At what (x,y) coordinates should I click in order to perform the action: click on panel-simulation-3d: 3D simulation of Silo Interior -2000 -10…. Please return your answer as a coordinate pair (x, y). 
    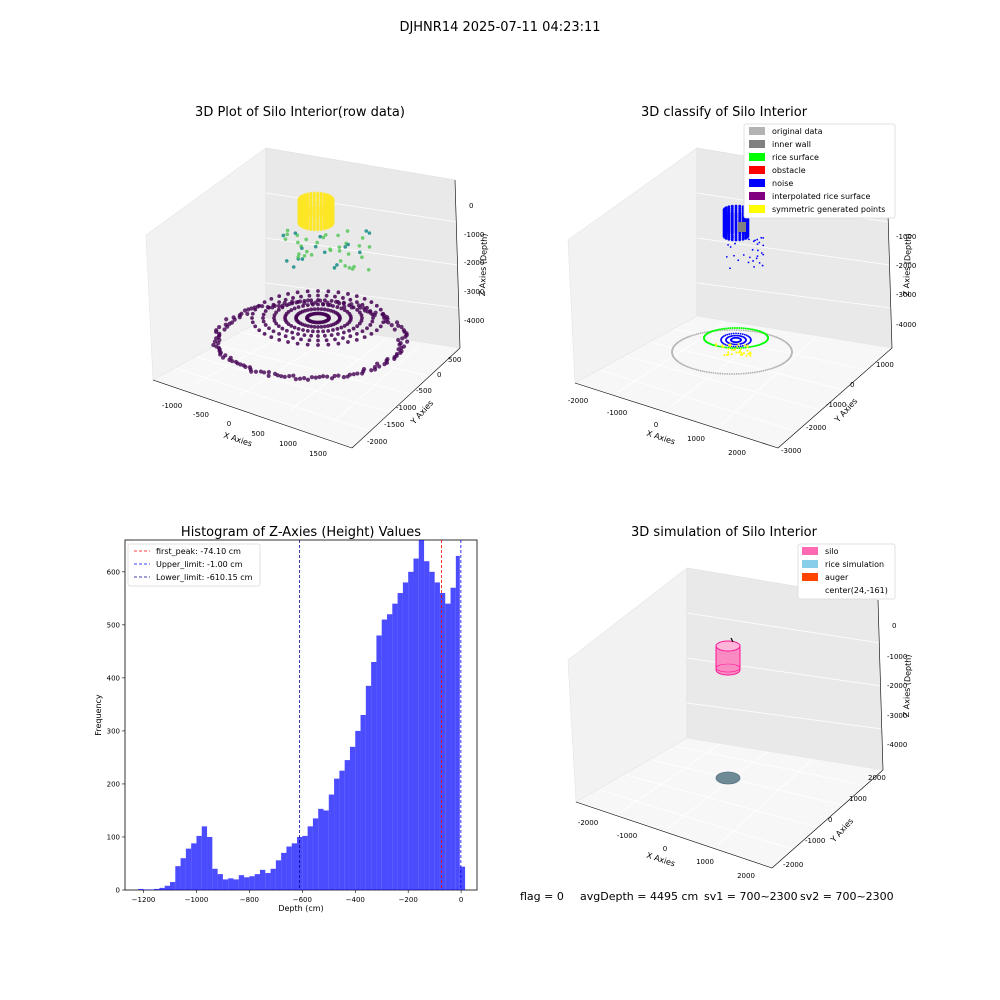
    Looking at the image, I should click on (716, 714).